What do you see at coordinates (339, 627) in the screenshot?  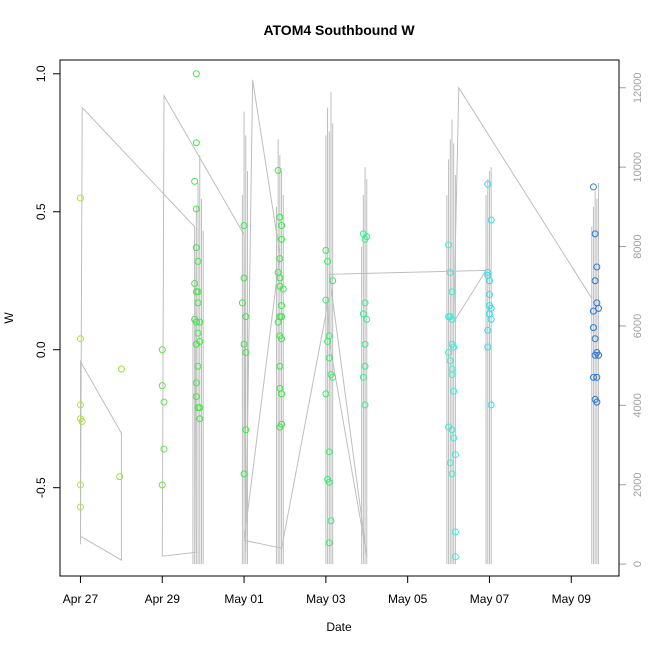 I see `x-axis-label: Date` at bounding box center [339, 627].